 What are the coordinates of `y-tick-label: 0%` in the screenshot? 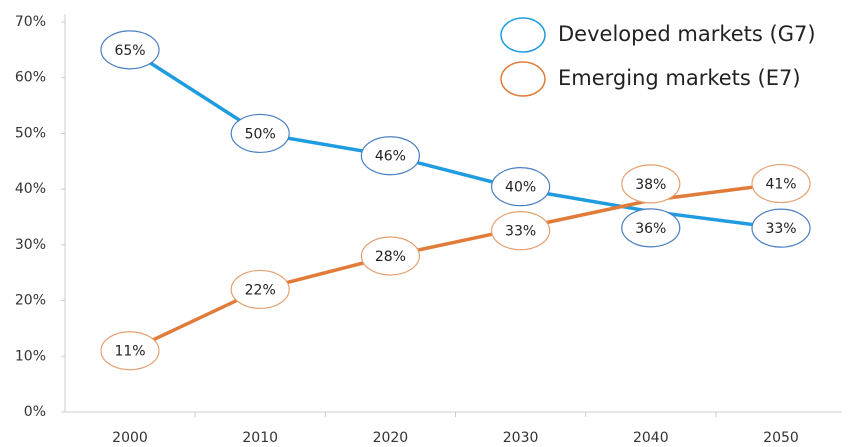 It's located at (35, 412).